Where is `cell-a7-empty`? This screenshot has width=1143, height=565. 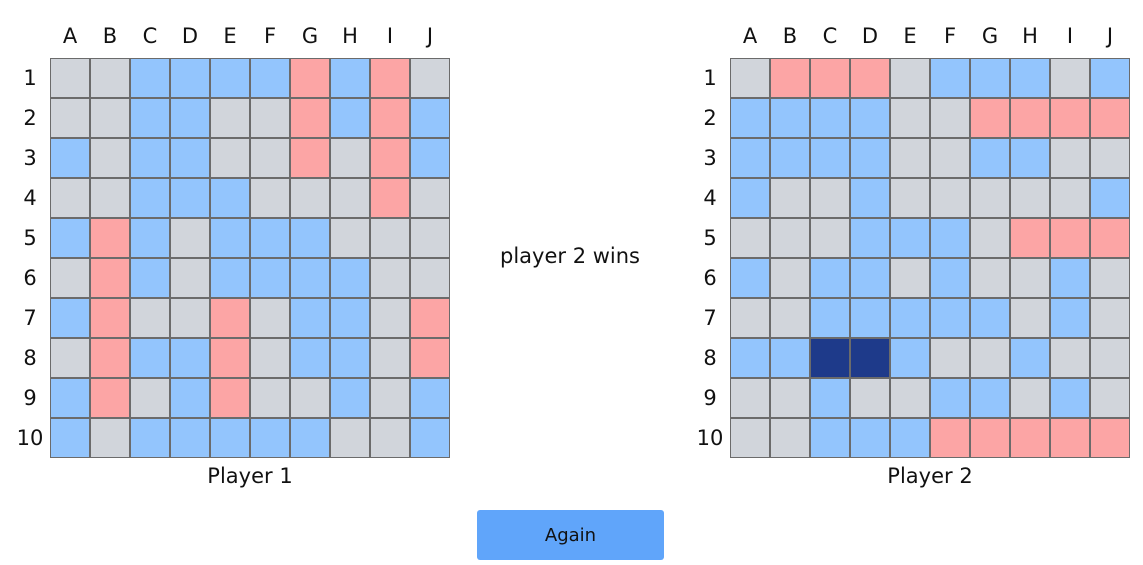
cell-a7-empty is located at coordinates (750, 318).